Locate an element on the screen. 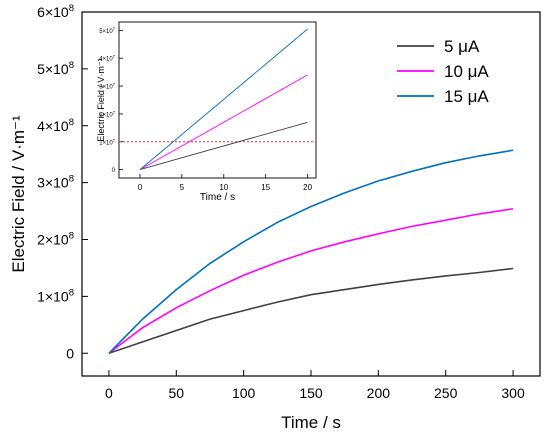 The height and width of the screenshot is (437, 550). inset-y-tick-label: 5×10⁷ is located at coordinates (107, 30).